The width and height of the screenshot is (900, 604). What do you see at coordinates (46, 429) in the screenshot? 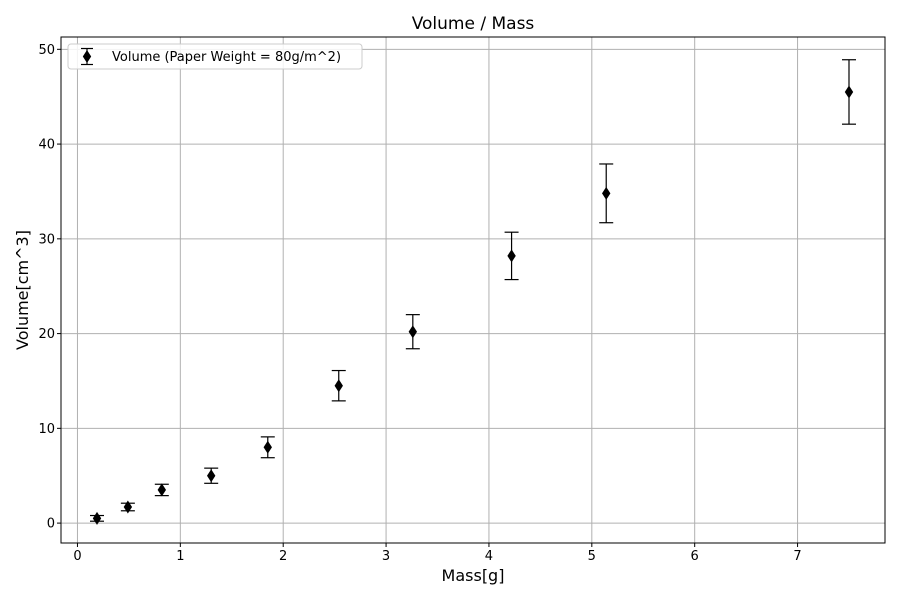
I see `y-tick-label: 10` at bounding box center [46, 429].